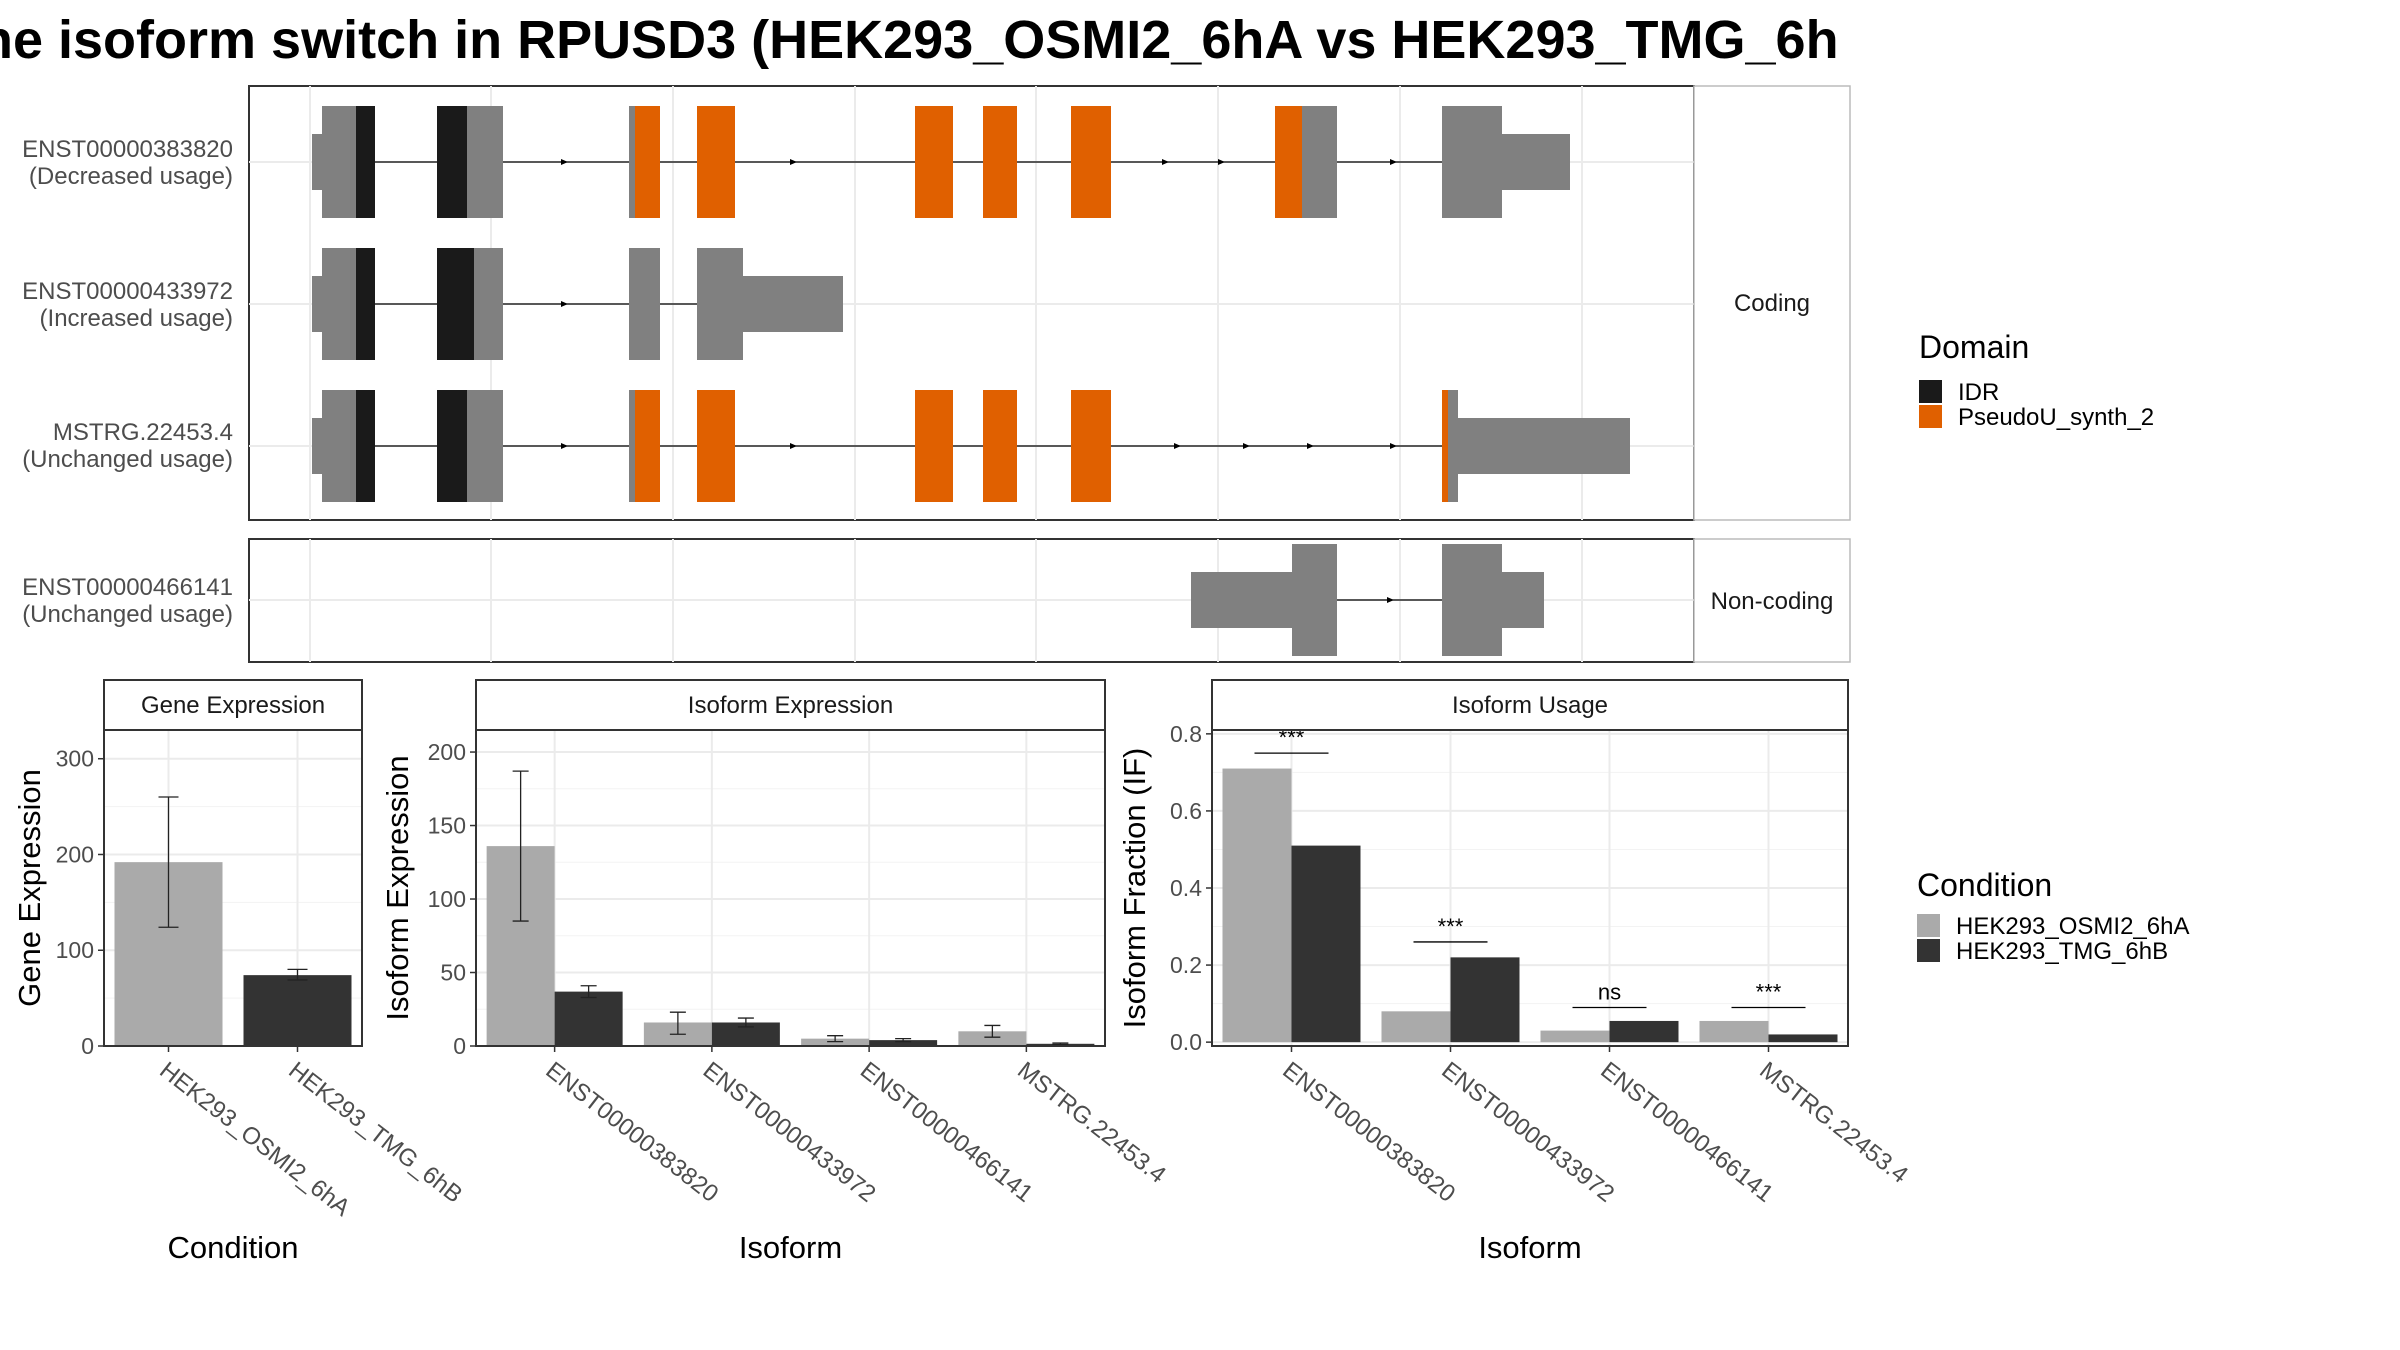 This screenshot has height=1350, width=2400. What do you see at coordinates (233, 1247) in the screenshot?
I see `x-axis-title: Condition` at bounding box center [233, 1247].